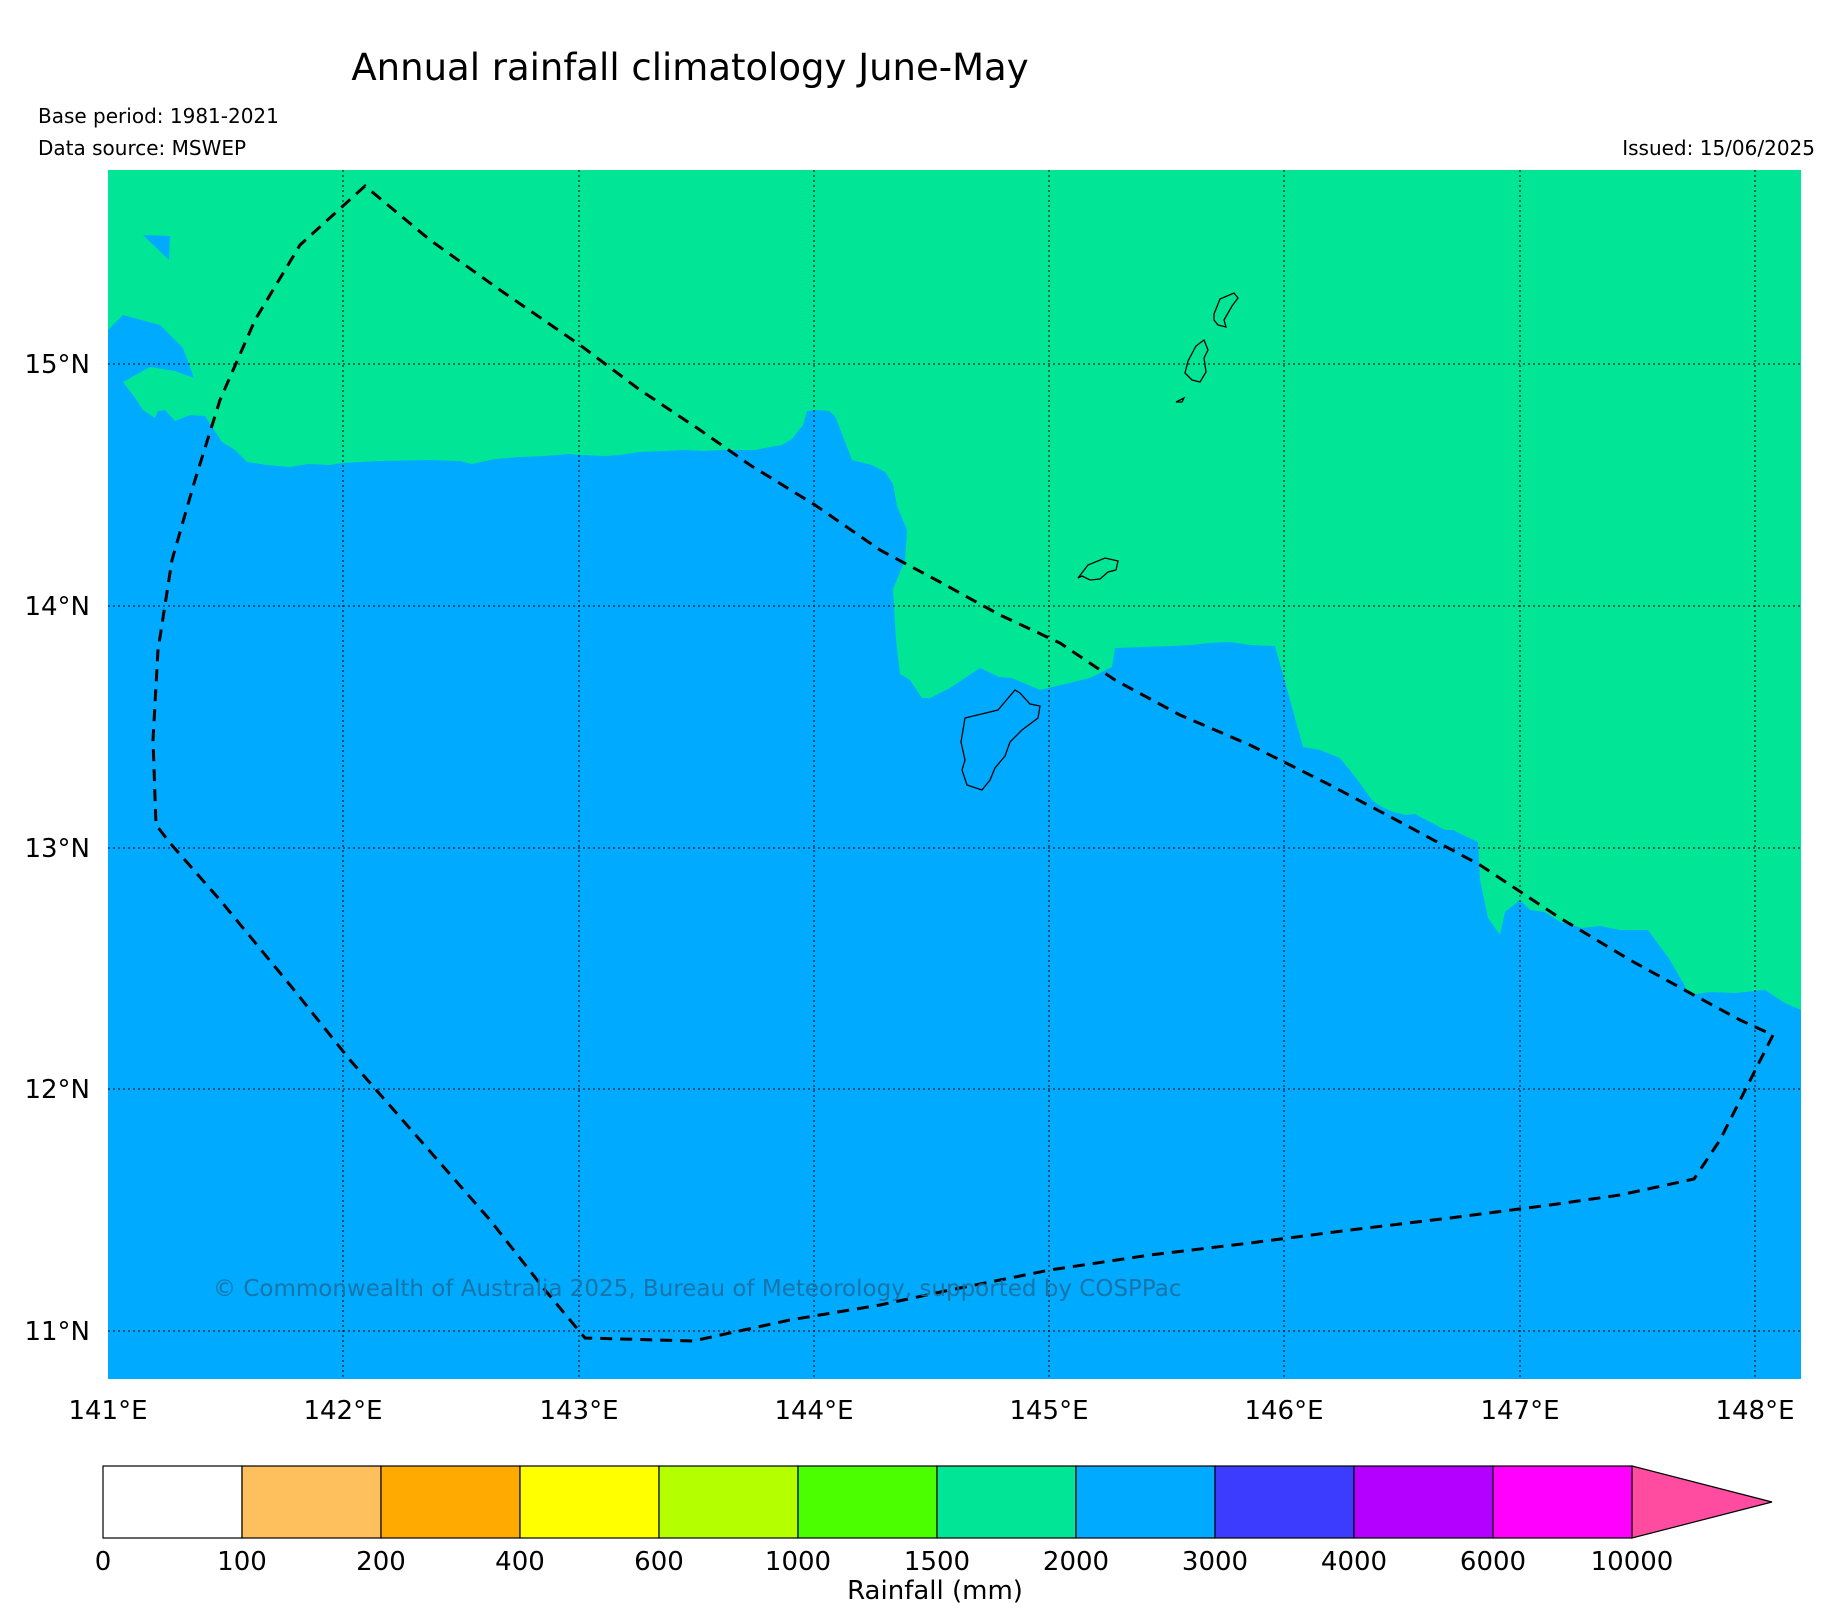 This screenshot has width=1839, height=1609. Describe the element at coordinates (1283, 1411) in the screenshot. I see `x-tick-label: 146°E` at that location.